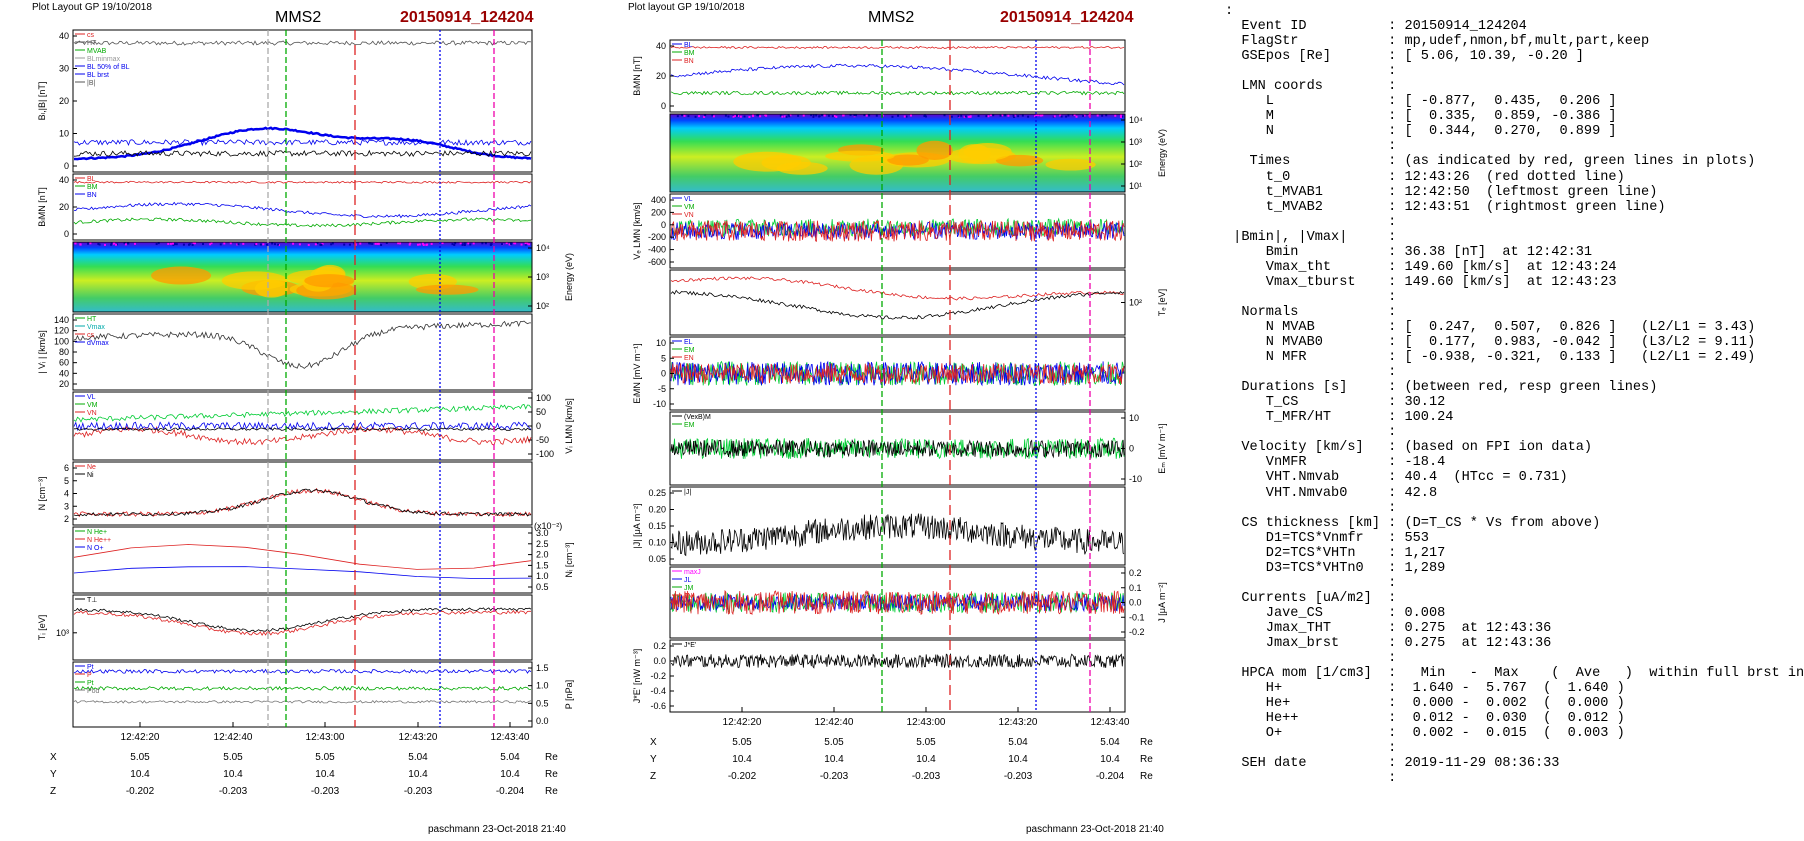 This screenshot has width=1804, height=841. What do you see at coordinates (323, 277) in the screenshot?
I see `left-panel-3: 10⁴ 10³ 10² Energy (eV)` at bounding box center [323, 277].